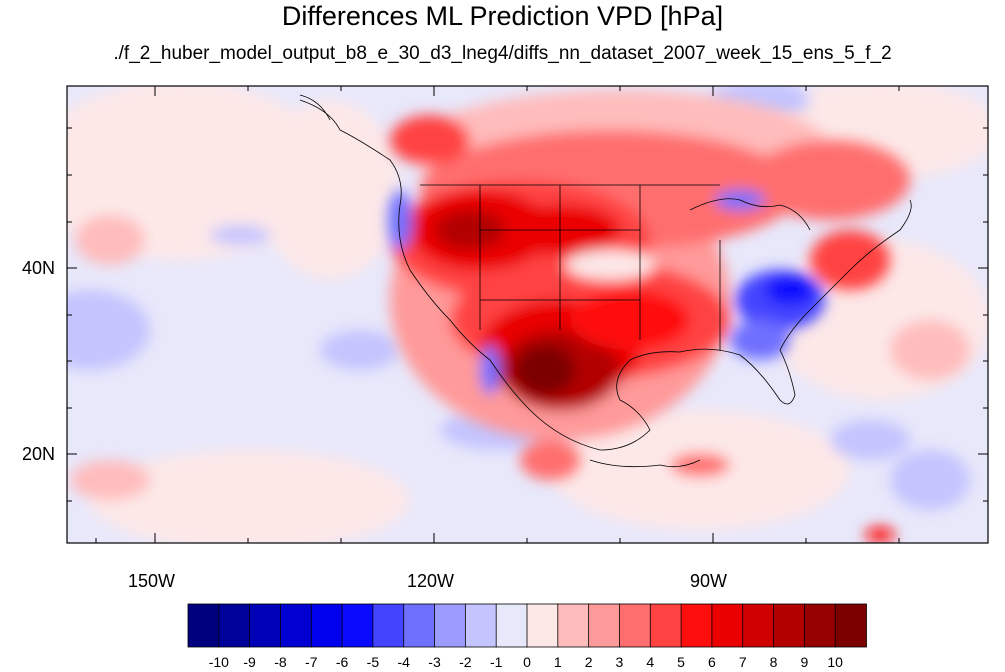 The width and height of the screenshot is (1005, 672). I want to click on colorbar-tick-label: -5, so click(373, 662).